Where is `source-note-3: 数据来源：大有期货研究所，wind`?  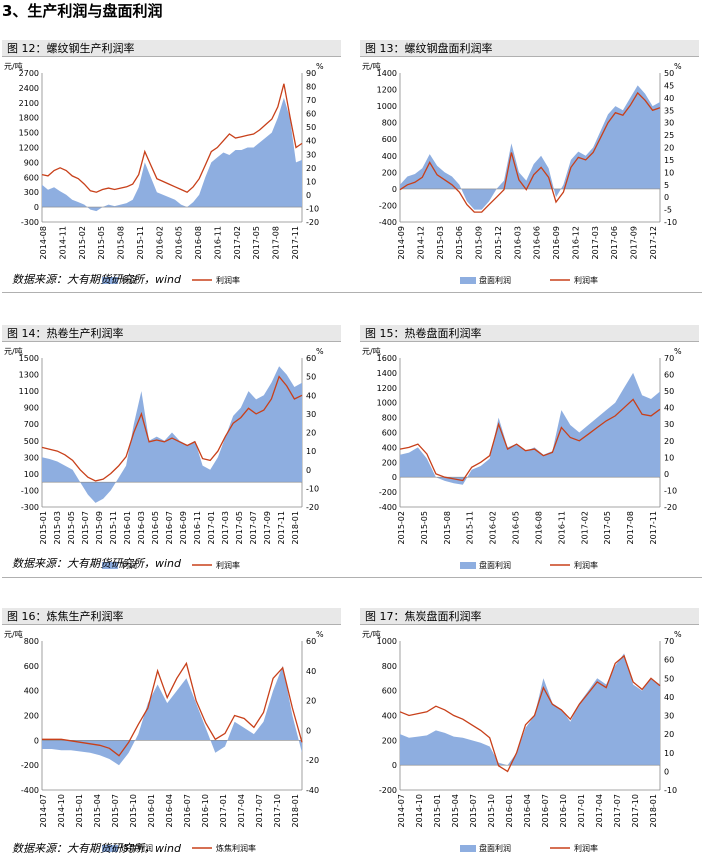
source-note-3: 数据来源：大有期货研究所，wind is located at coordinates (97, 848).